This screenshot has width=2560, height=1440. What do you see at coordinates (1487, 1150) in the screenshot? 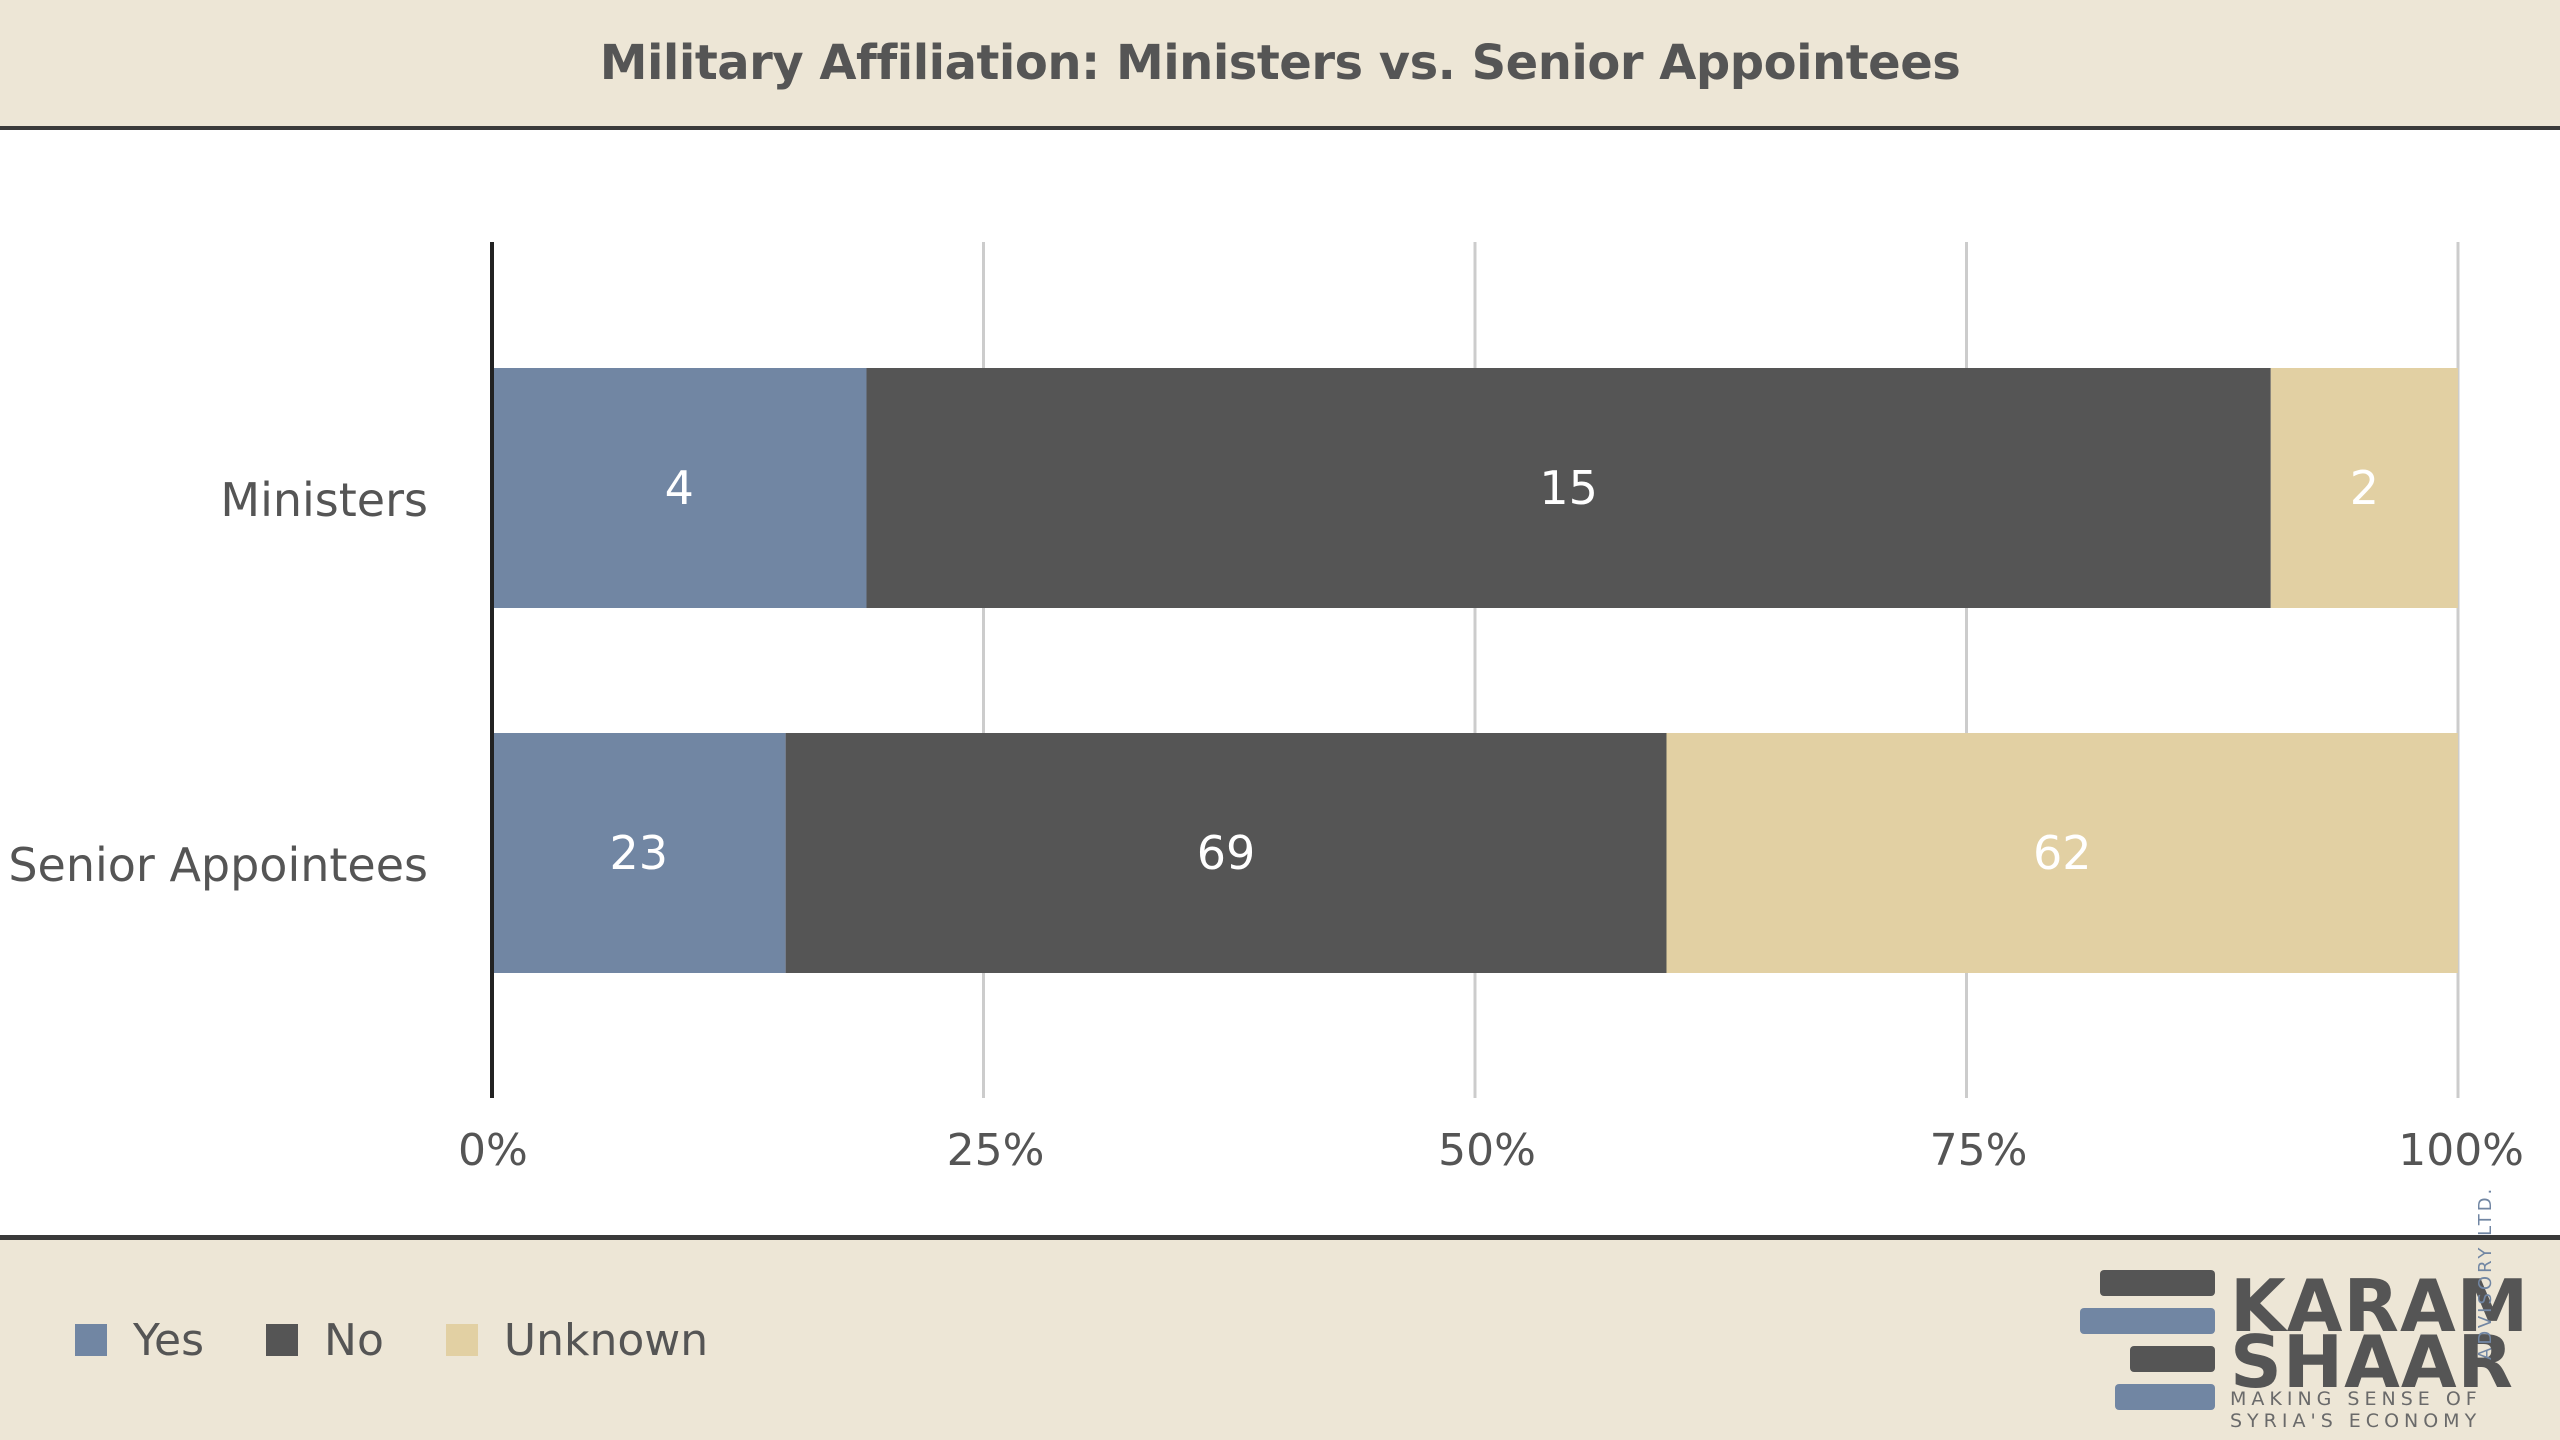
I see `x-tick-label-50: 50%` at bounding box center [1487, 1150].